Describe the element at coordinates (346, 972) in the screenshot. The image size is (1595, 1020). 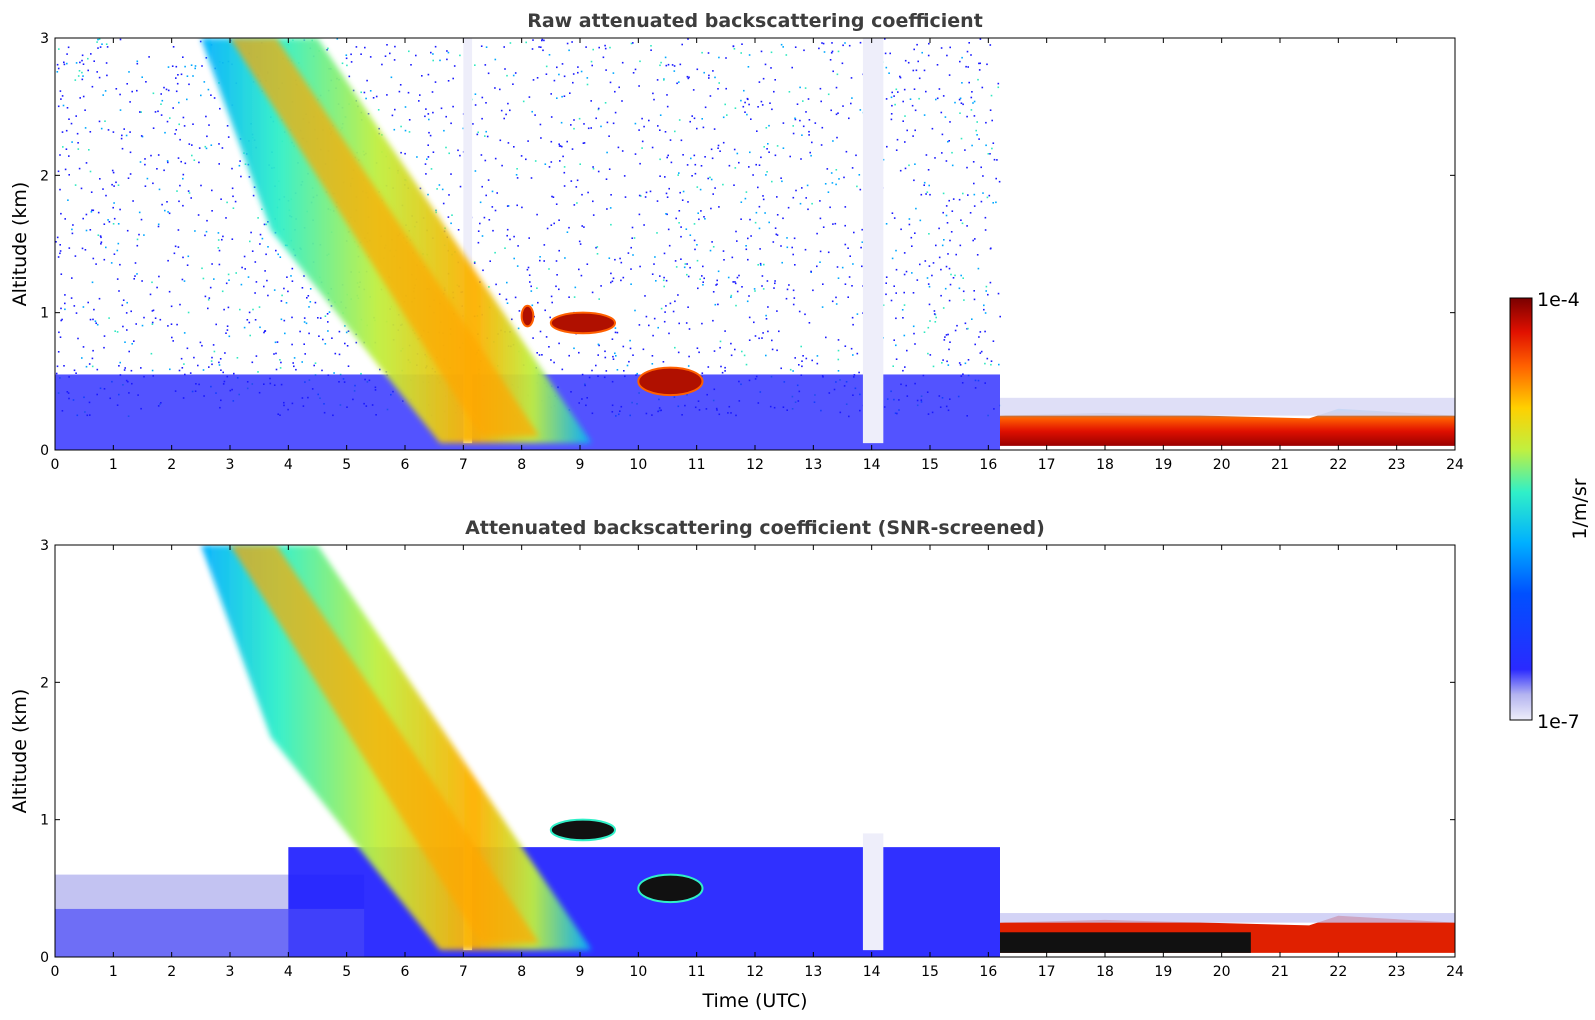
I see `x-tick-label: 5` at that location.